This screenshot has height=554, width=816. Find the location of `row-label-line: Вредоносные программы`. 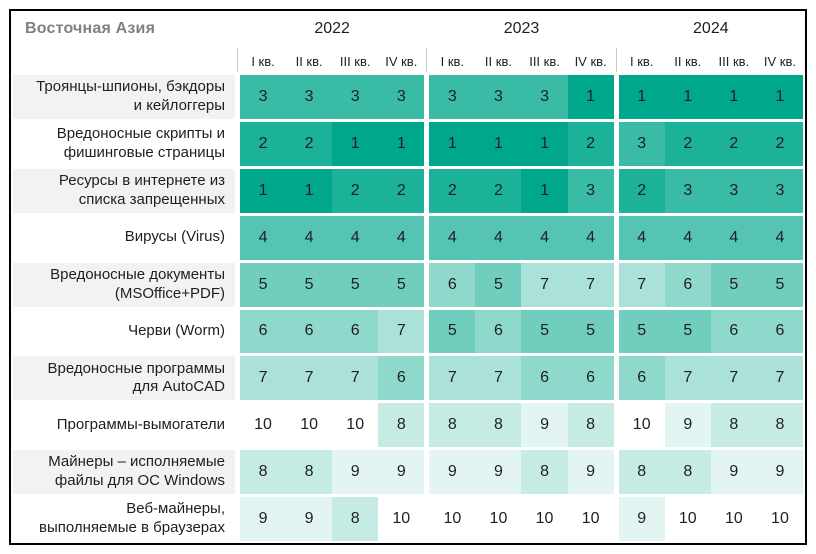

row-label-line: Вредоносные программы is located at coordinates (136, 368).